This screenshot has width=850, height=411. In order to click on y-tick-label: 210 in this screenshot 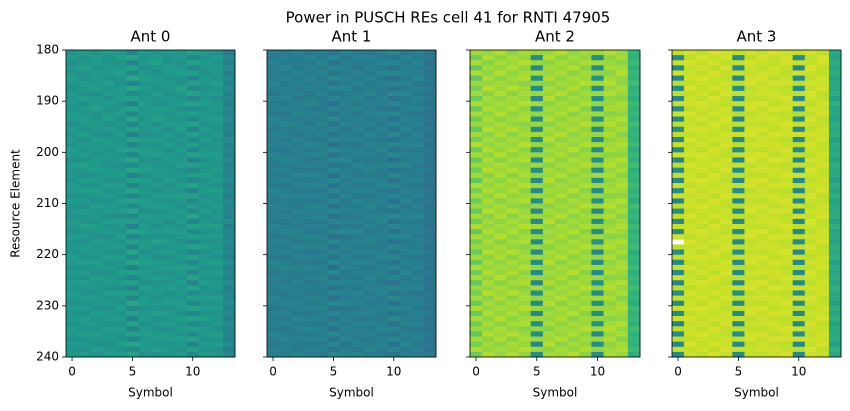, I will do `click(47, 203)`.